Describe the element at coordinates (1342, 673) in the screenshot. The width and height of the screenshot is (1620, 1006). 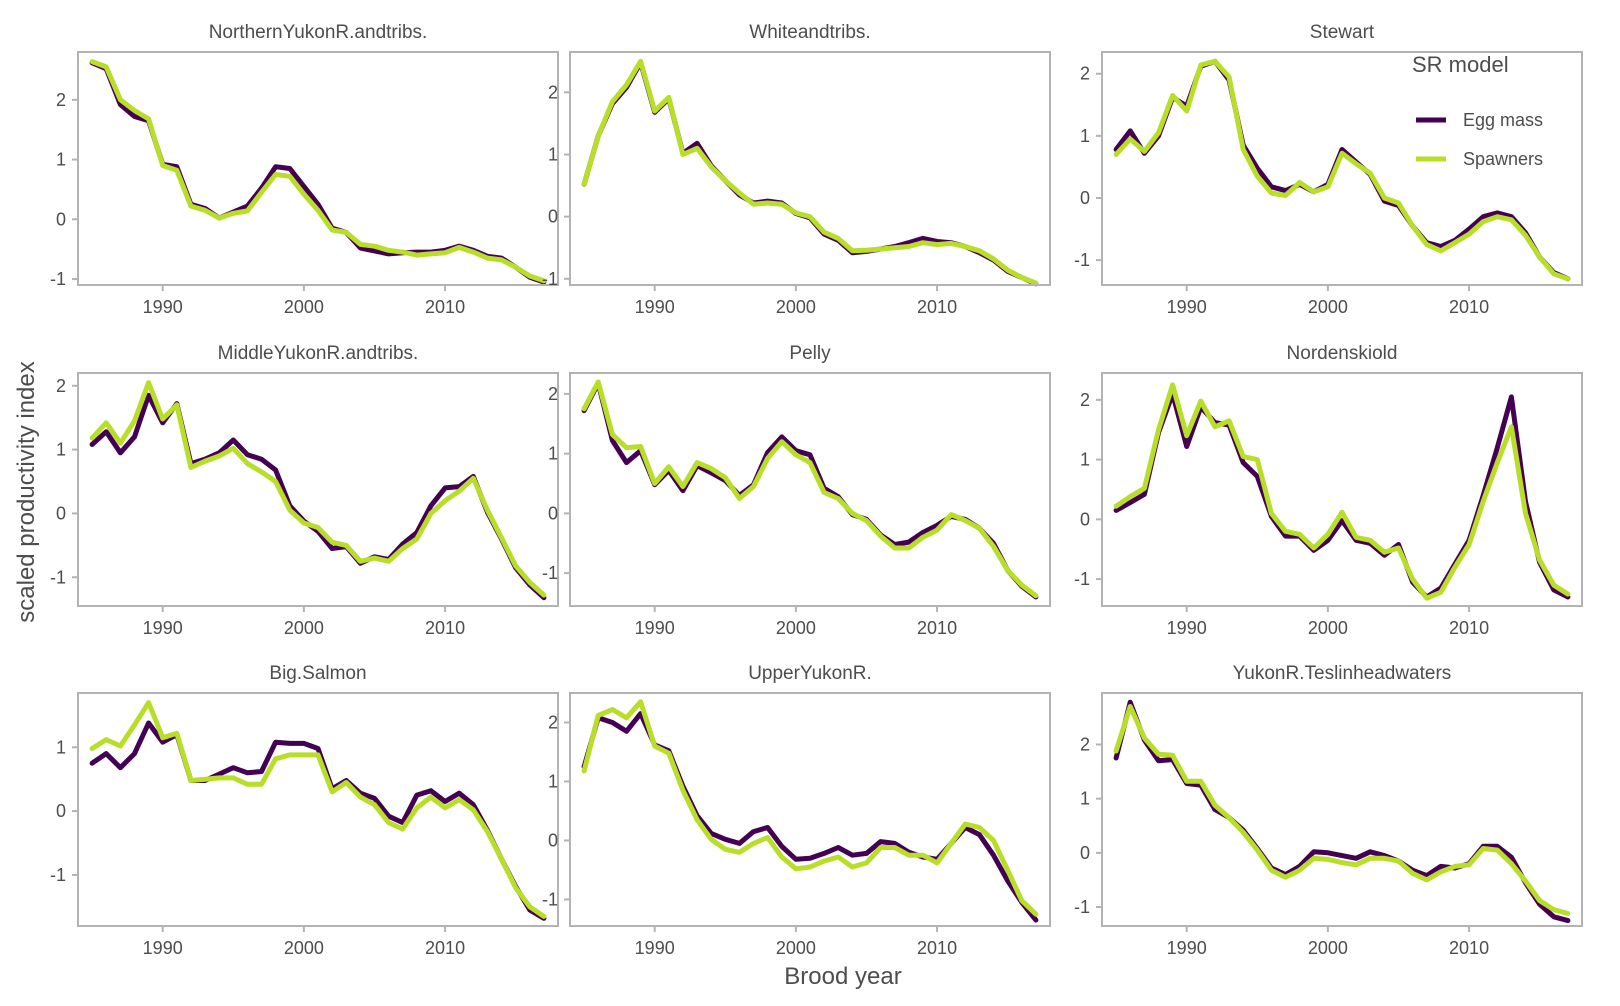
I see `panel-title: YukonR.Teslinheadwaters` at that location.